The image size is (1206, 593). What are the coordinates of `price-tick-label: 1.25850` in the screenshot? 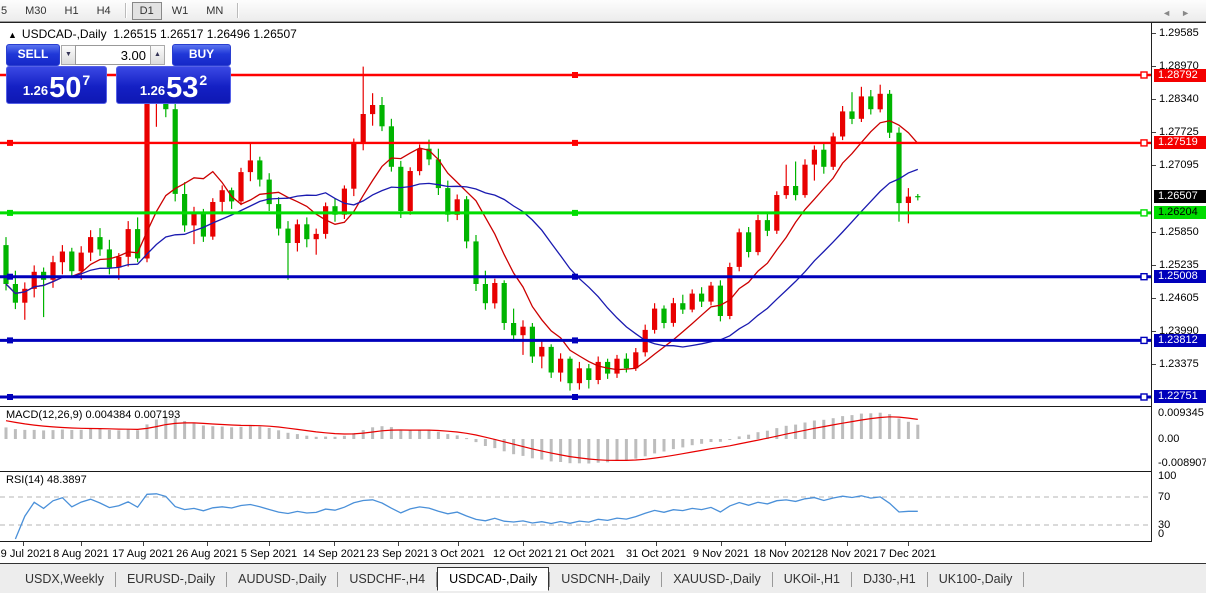 It's located at (1179, 232).